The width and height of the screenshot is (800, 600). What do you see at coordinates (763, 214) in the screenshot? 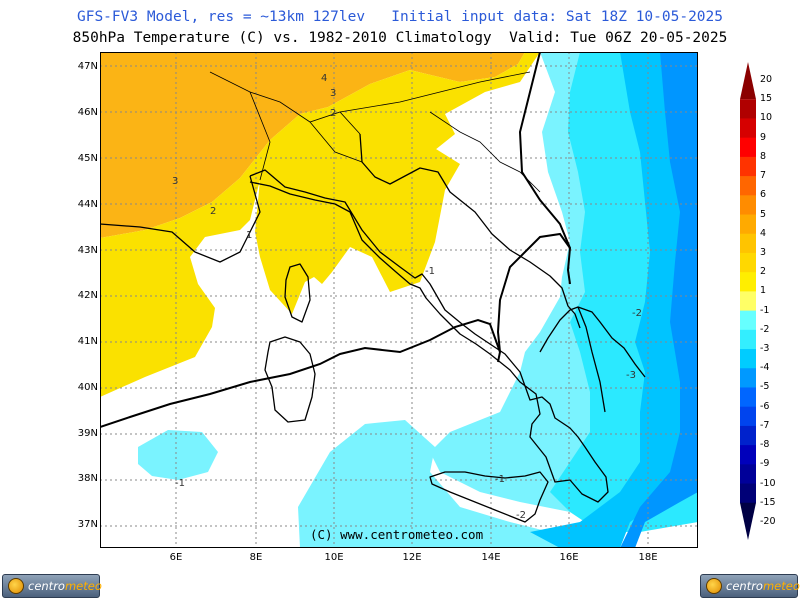
I see `legend-label: 5` at bounding box center [763, 214].